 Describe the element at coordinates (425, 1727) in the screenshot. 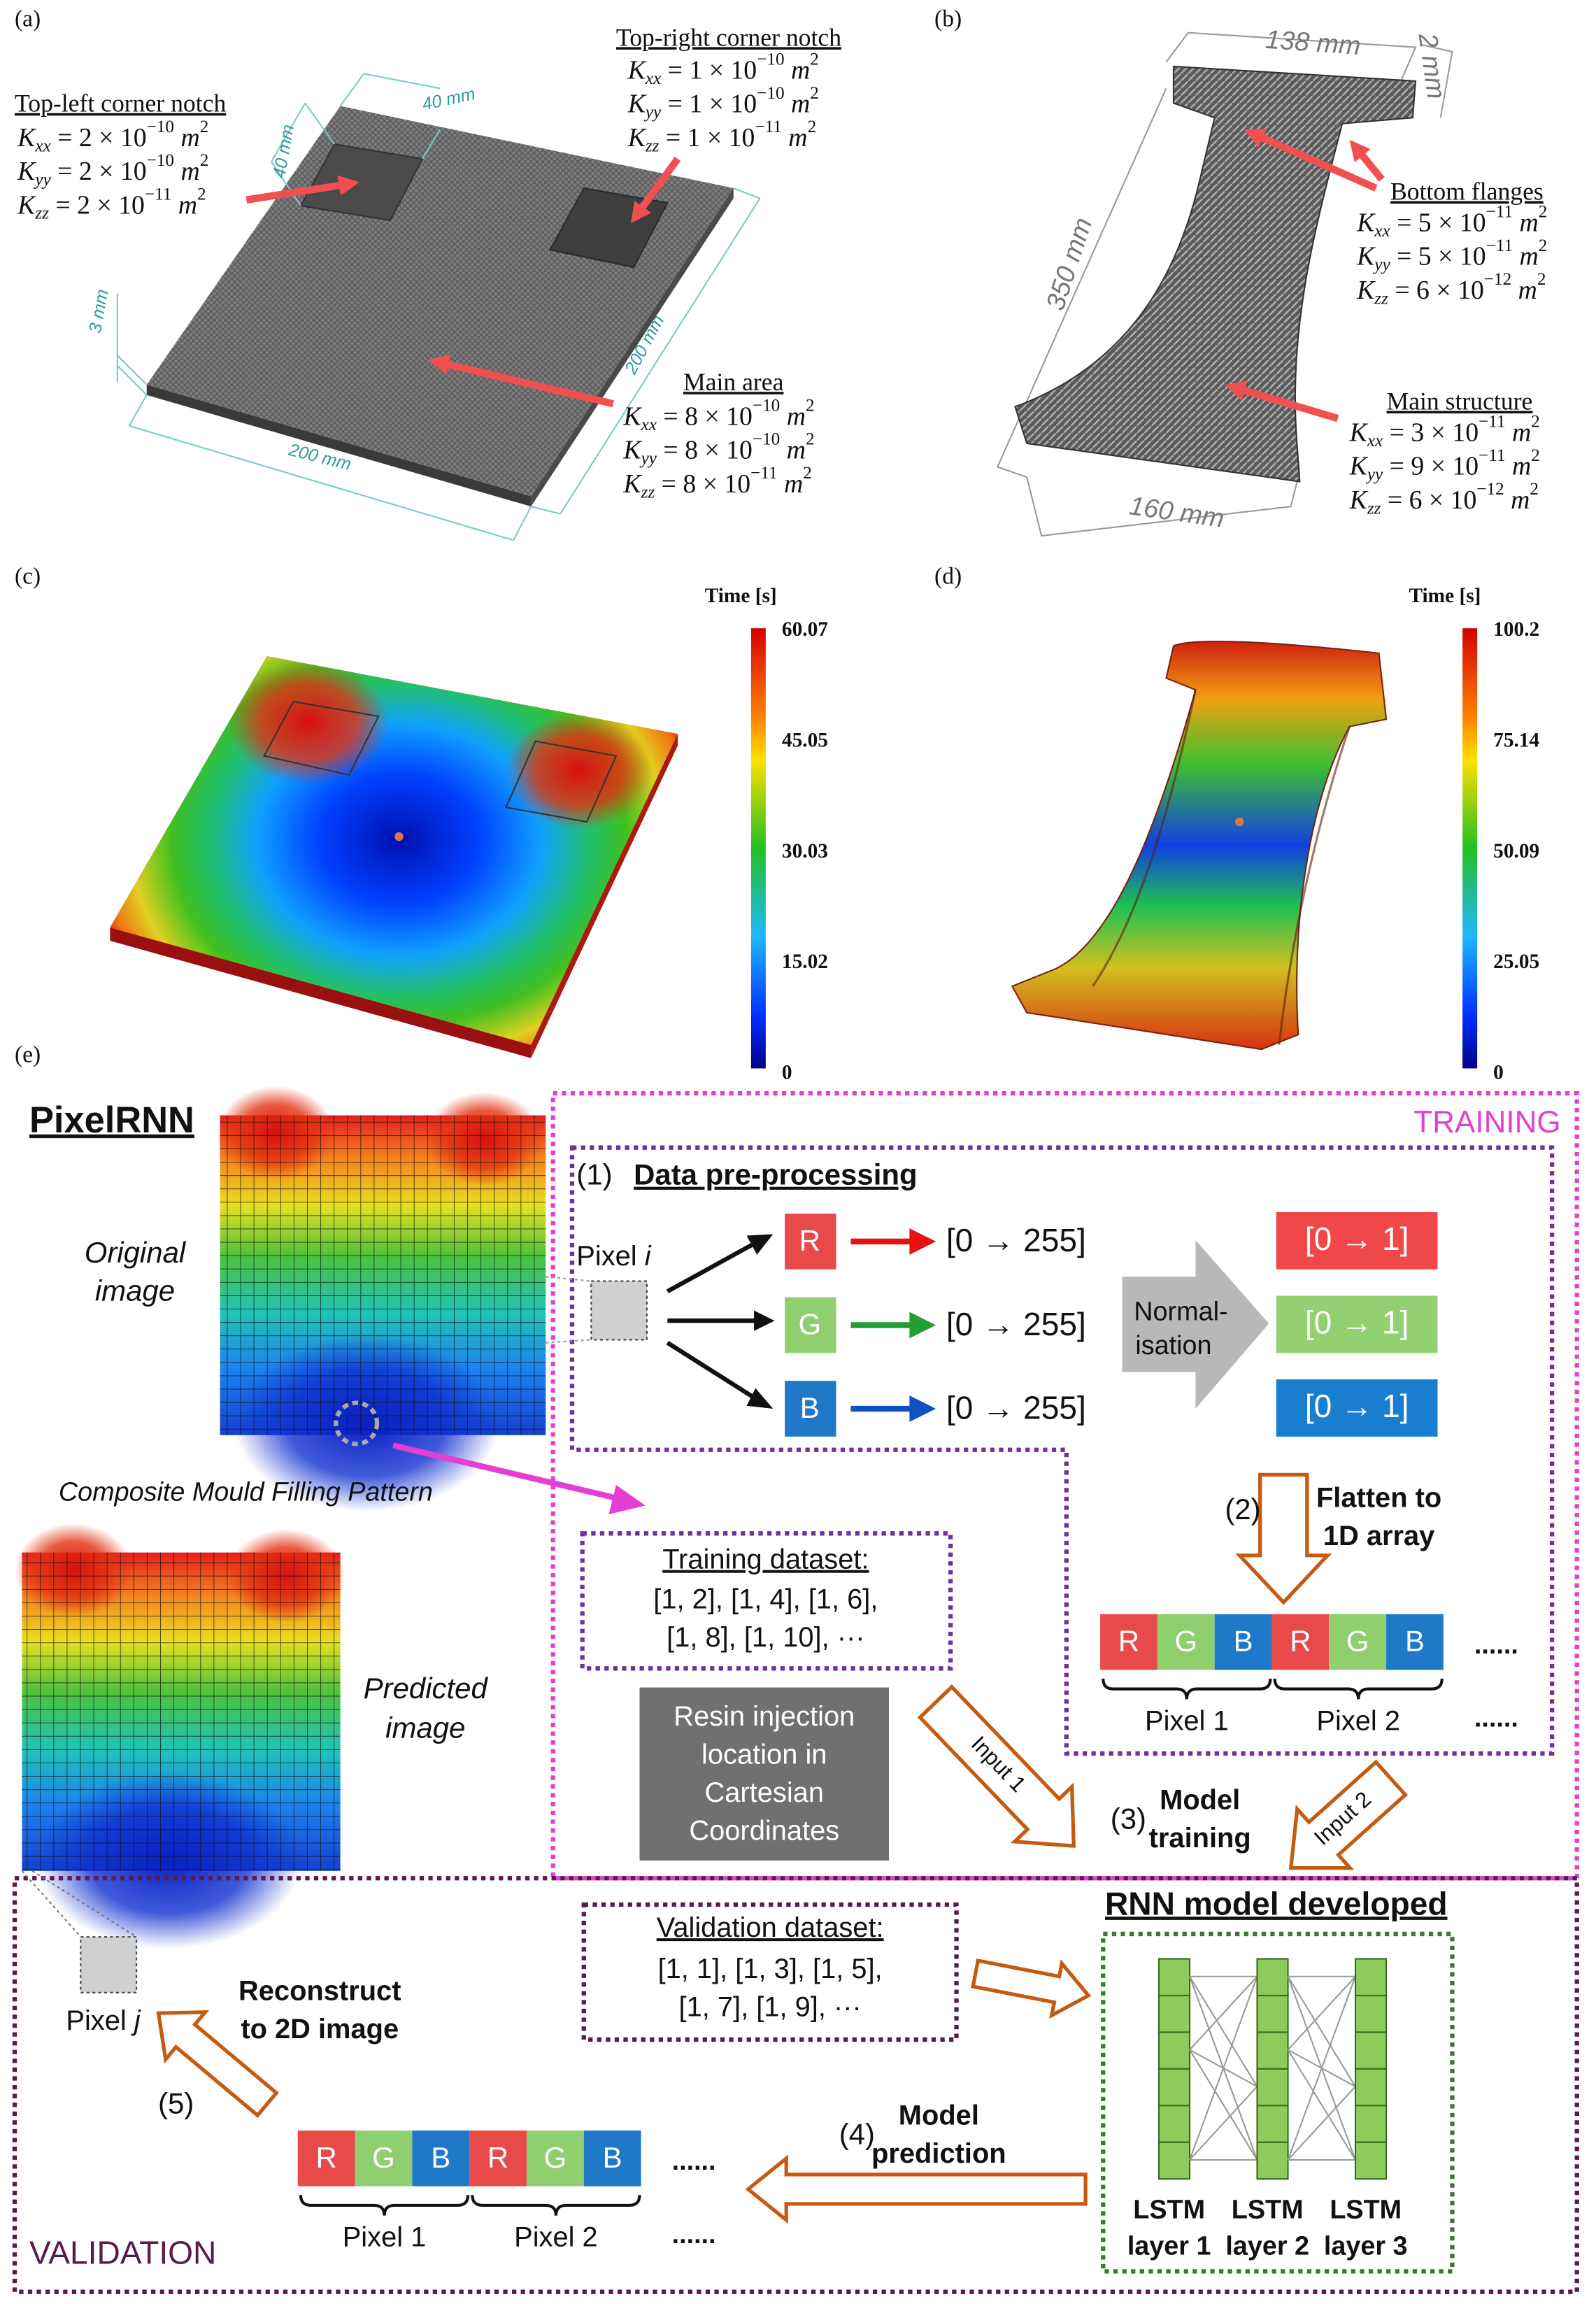

I see `label: image` at that location.